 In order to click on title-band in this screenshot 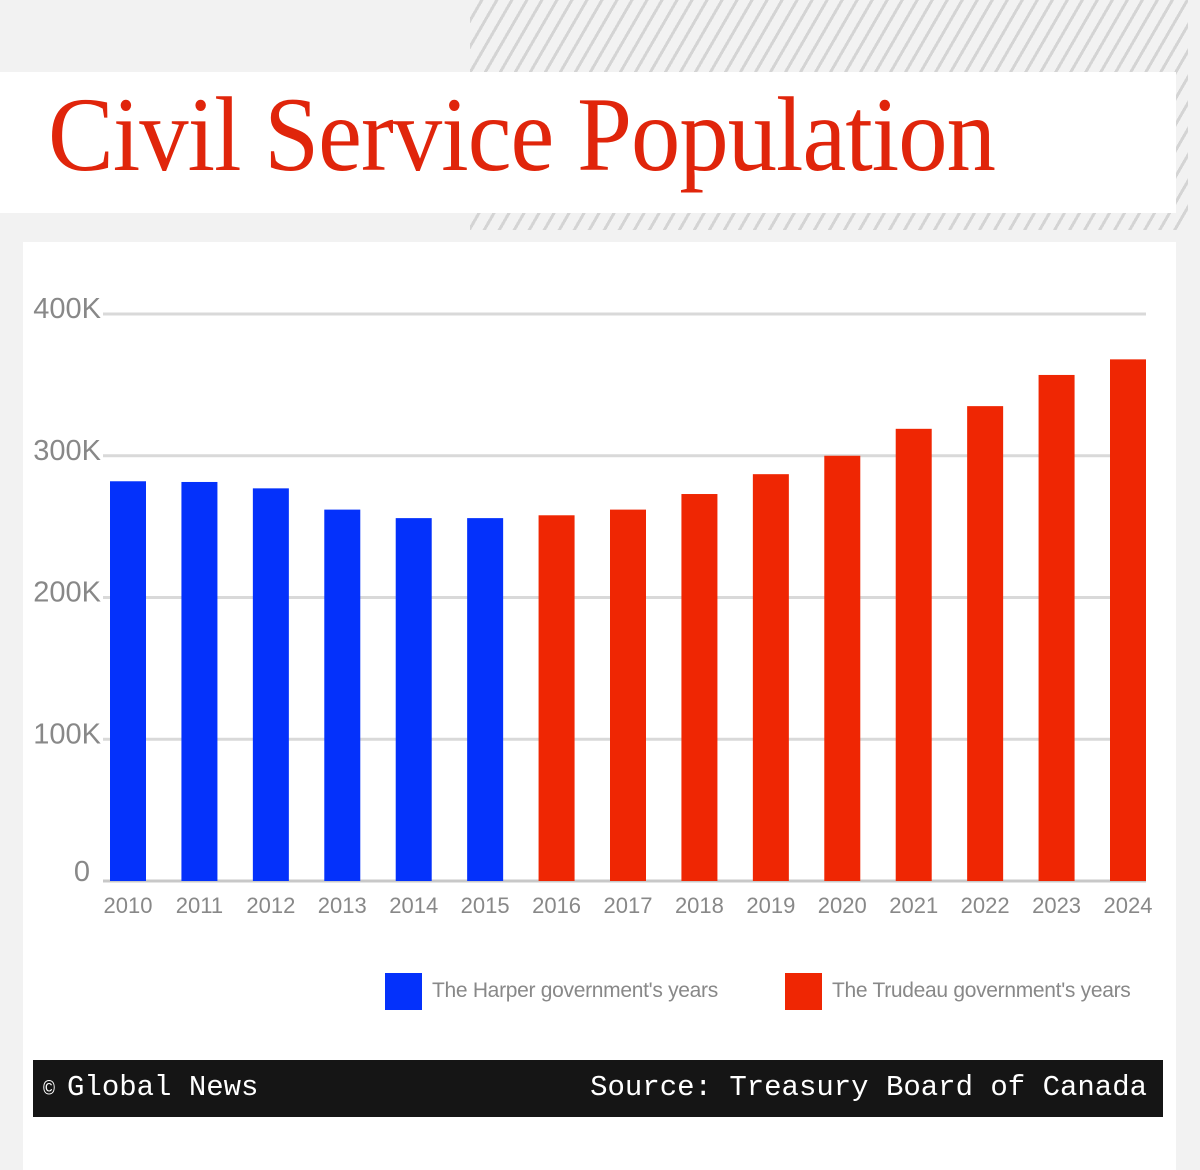, I will do `click(588, 142)`.